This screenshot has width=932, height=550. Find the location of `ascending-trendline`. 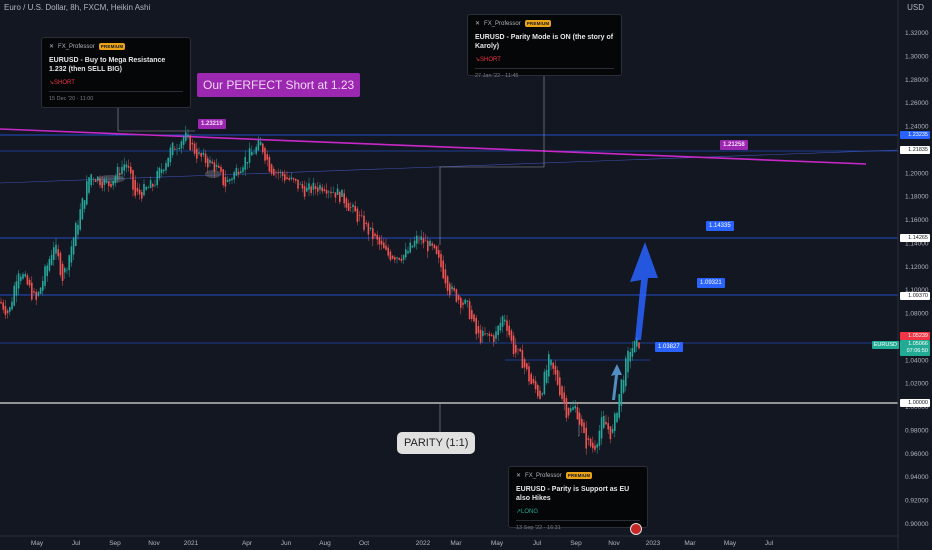

ascending-trendline is located at coordinates (449, 166).